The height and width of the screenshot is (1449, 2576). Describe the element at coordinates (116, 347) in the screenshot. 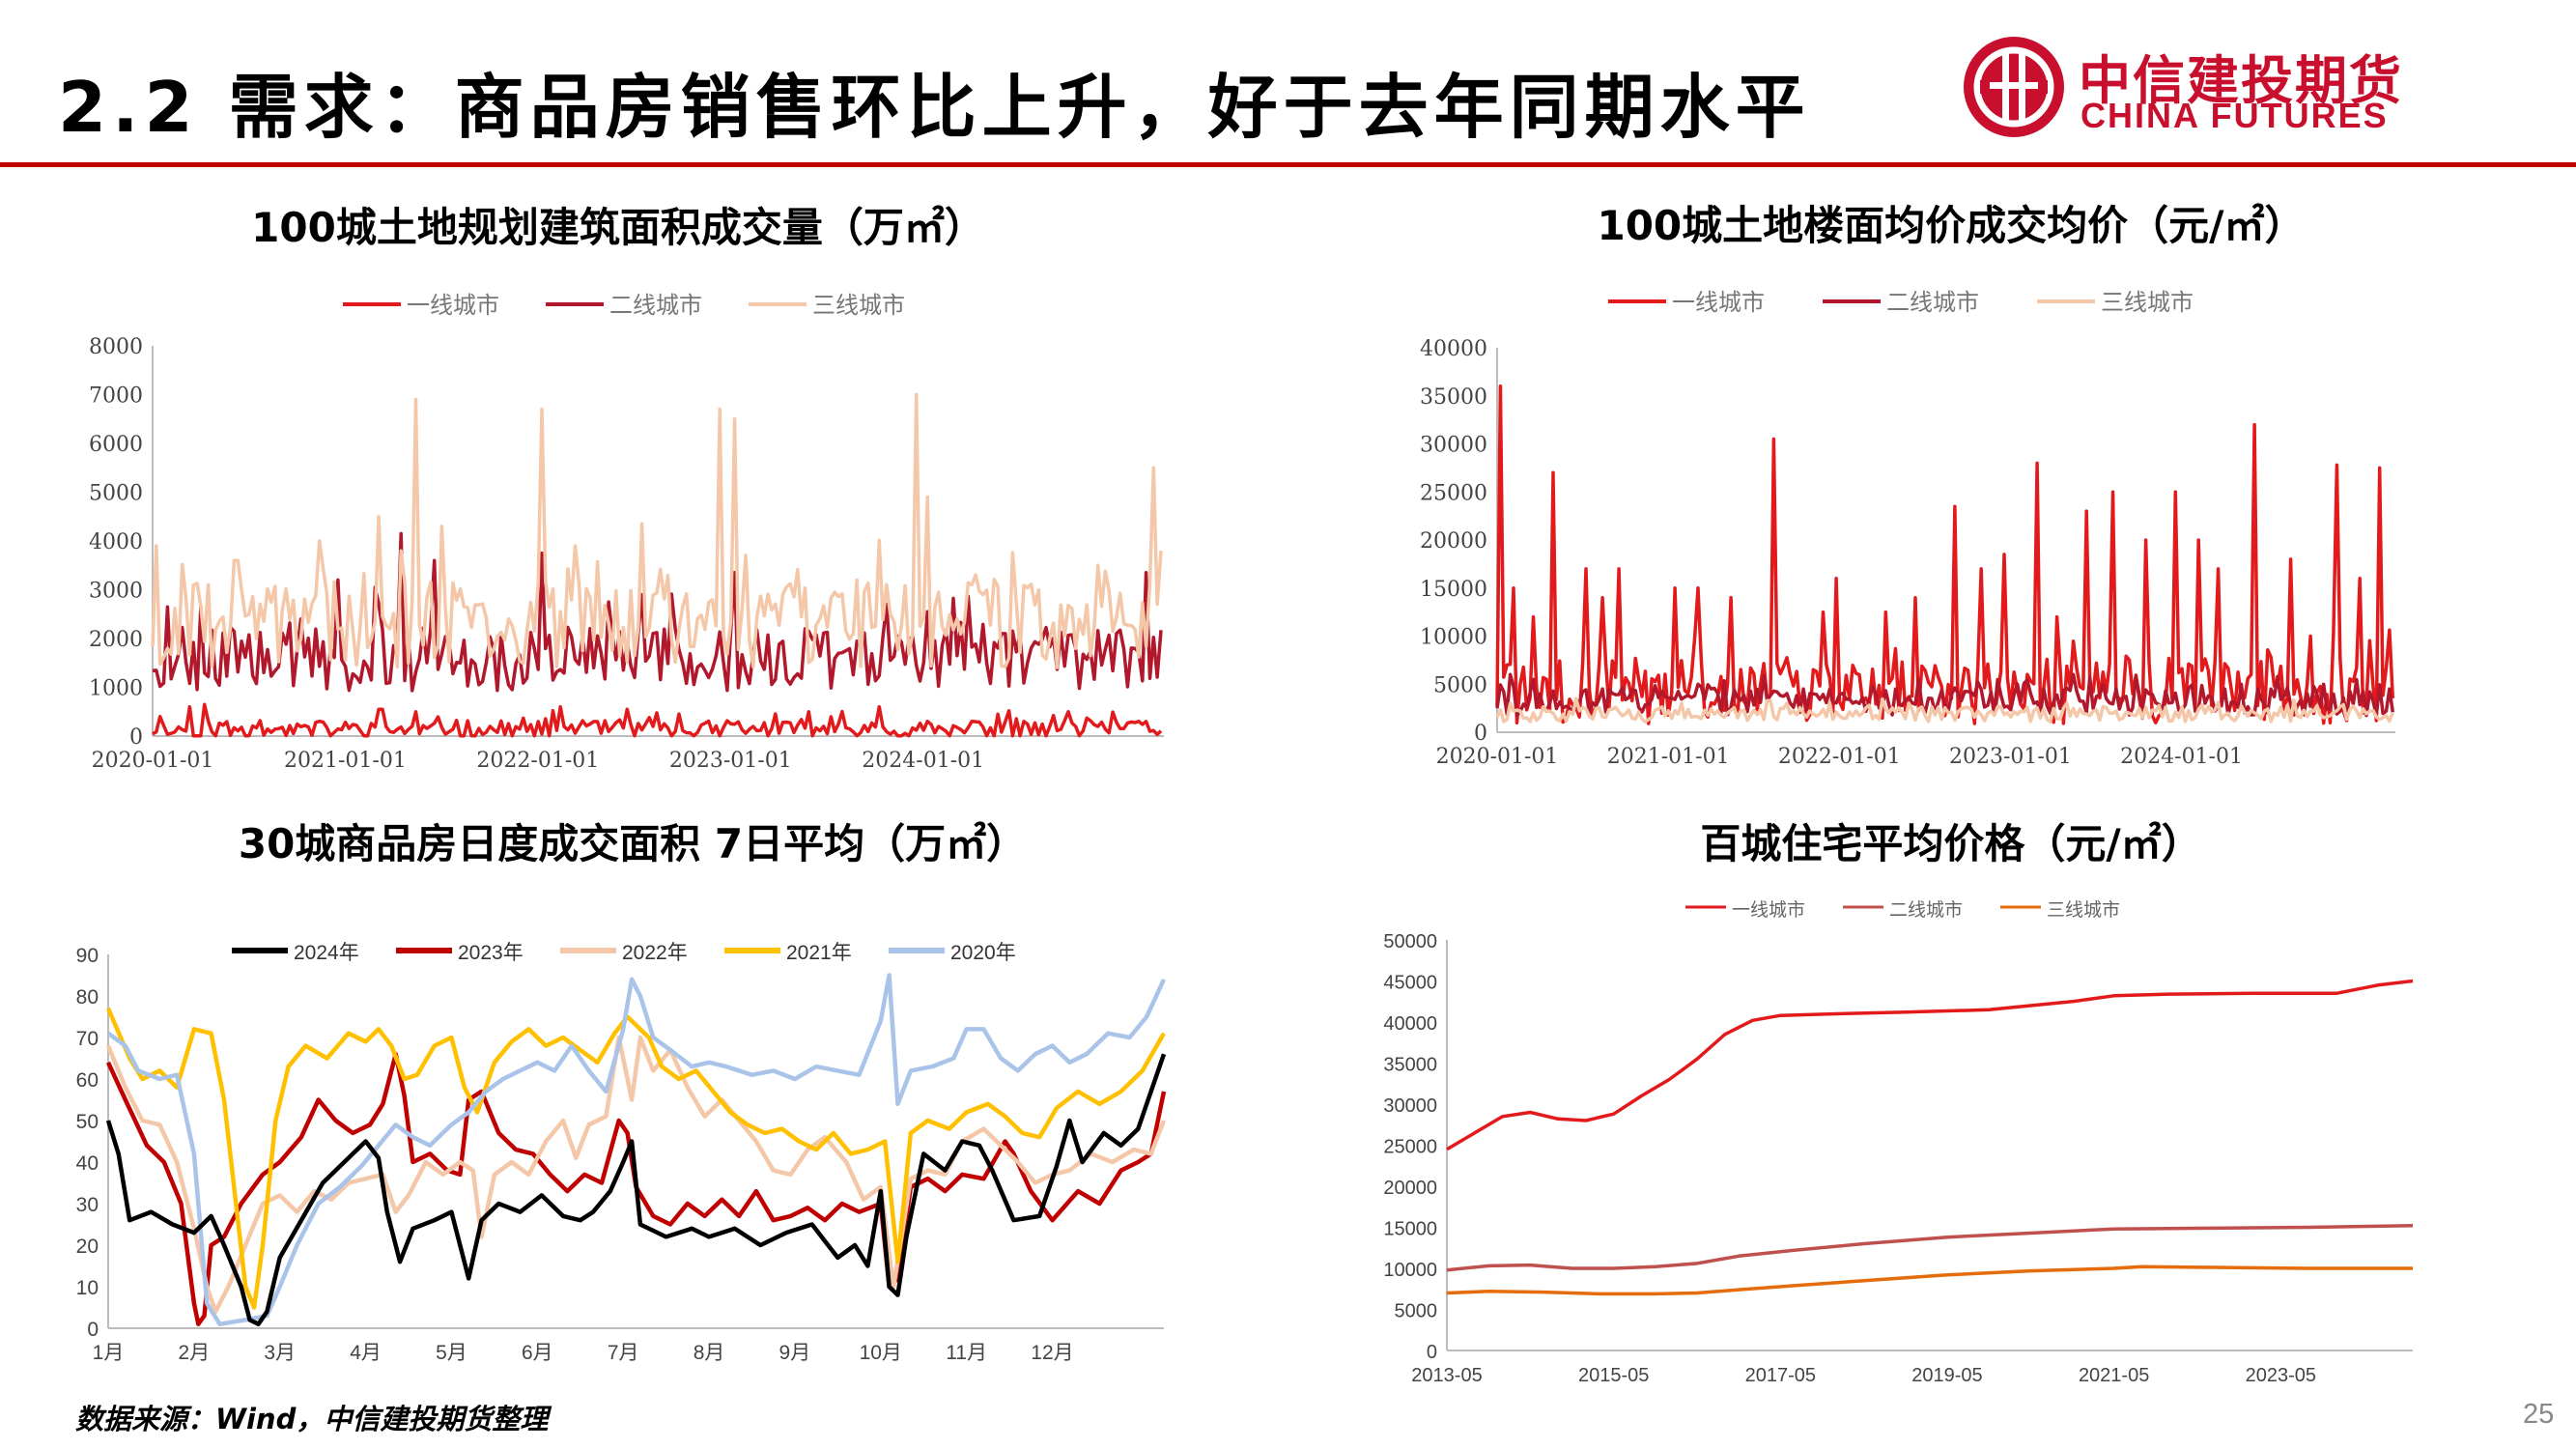

I see `y-tick-label: 8000` at that location.